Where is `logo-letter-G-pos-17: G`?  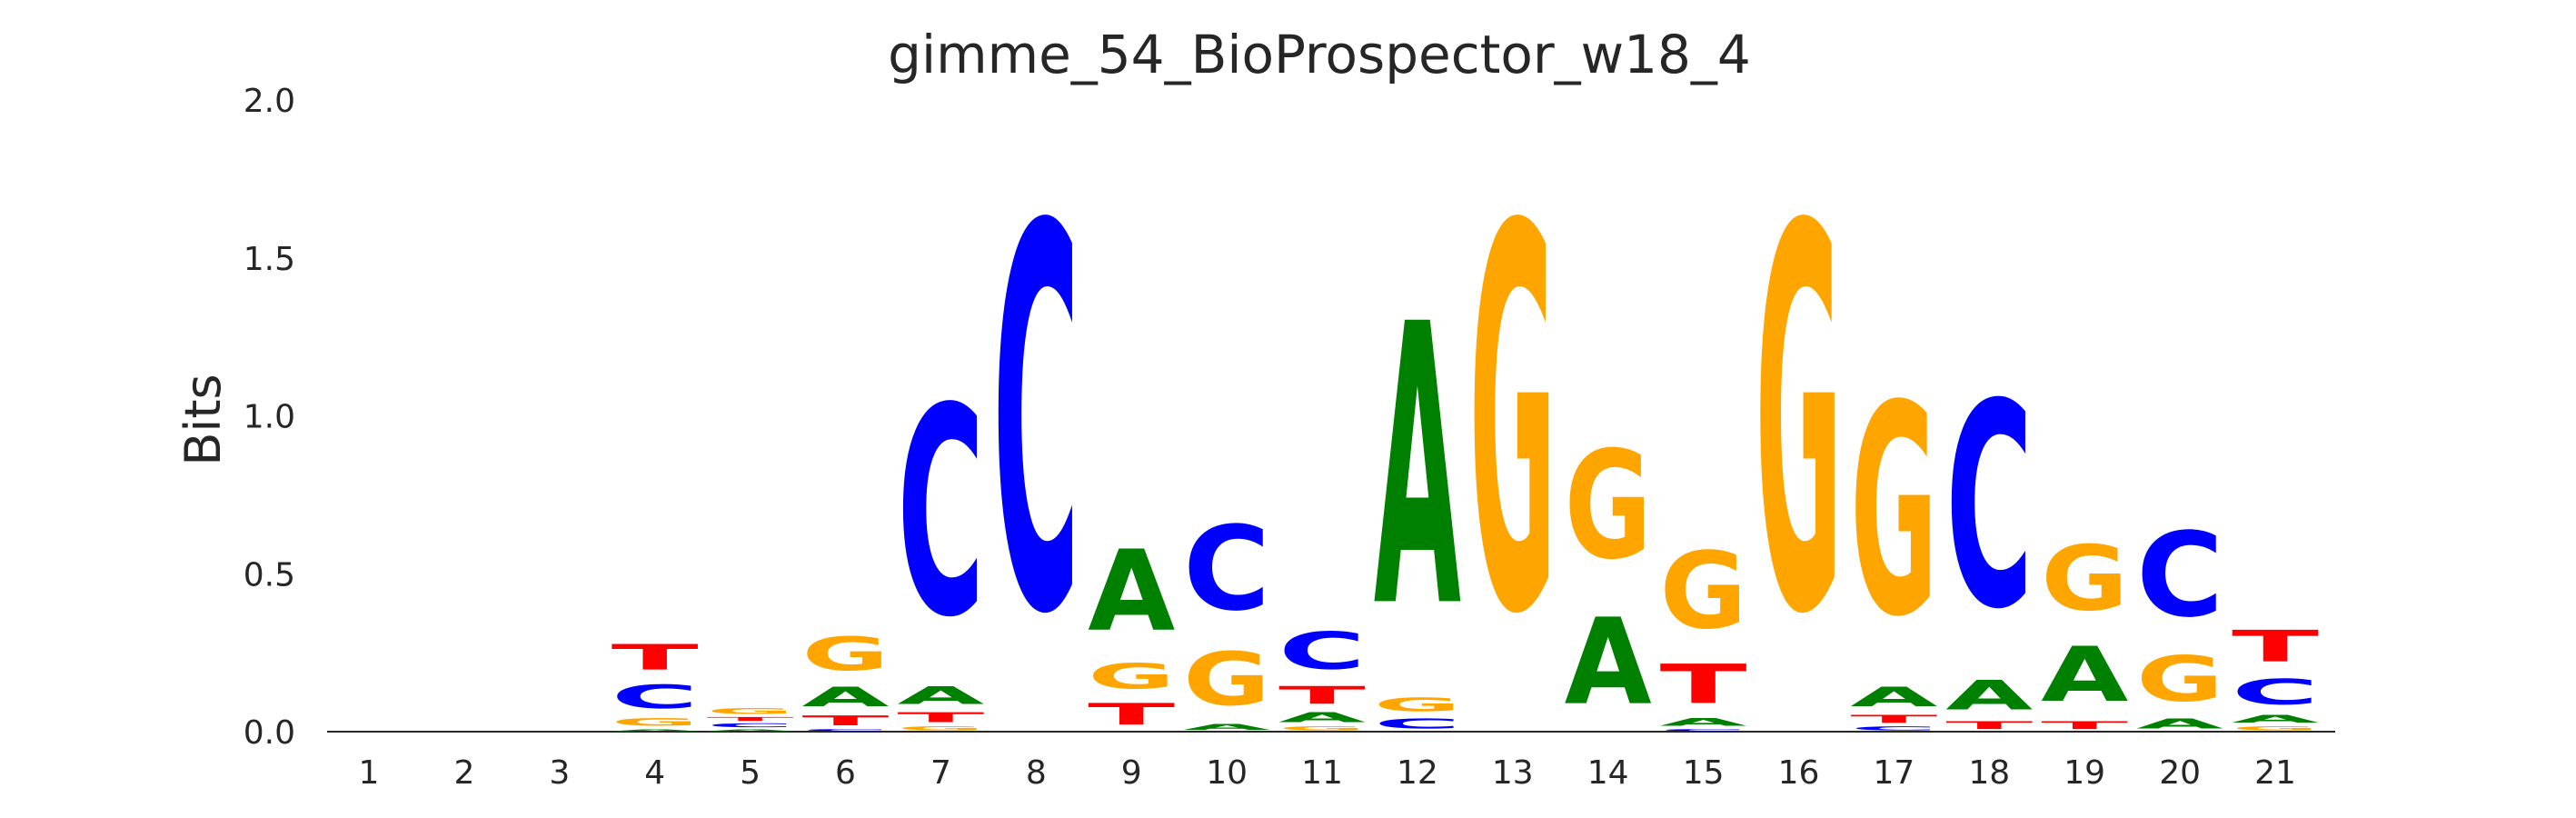 logo-letter-G-pos-17: G is located at coordinates (1893, 513).